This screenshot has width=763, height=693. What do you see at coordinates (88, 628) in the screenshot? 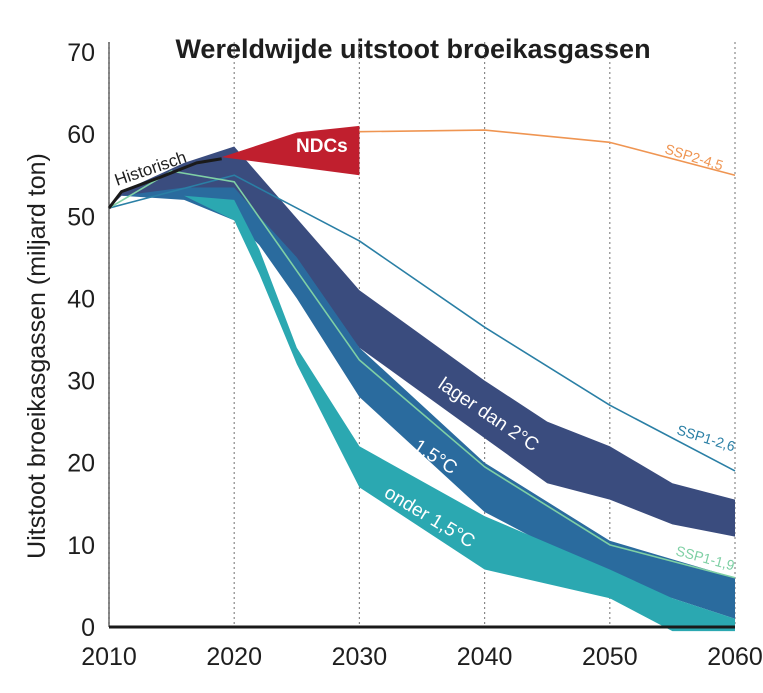
I see `y-tick-0: 0` at bounding box center [88, 628].